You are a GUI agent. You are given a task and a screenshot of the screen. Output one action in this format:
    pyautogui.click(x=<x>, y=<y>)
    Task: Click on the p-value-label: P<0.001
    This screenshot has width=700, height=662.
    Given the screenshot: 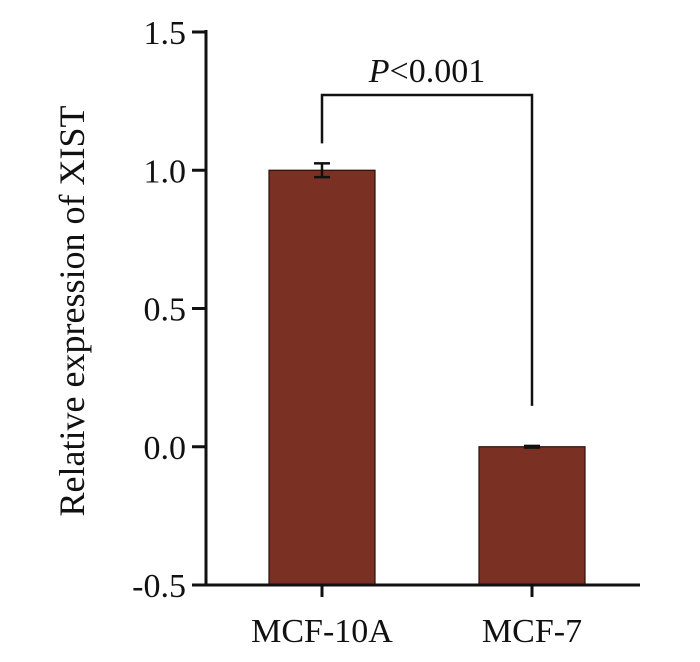 What is the action you would take?
    pyautogui.click(x=426, y=71)
    